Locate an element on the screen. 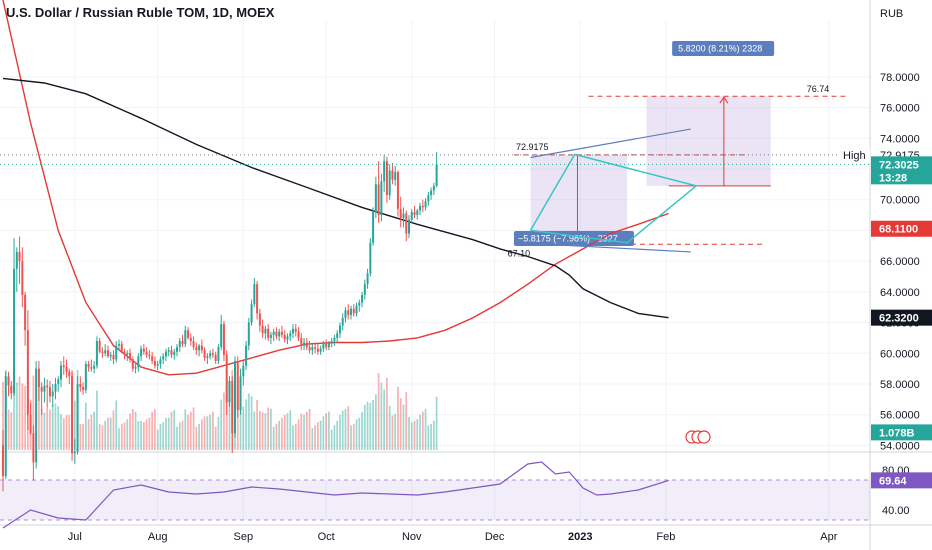 Image resolution: width=932 pixels, height=550 pixels. pattern-lines is located at coordinates (613, 190).